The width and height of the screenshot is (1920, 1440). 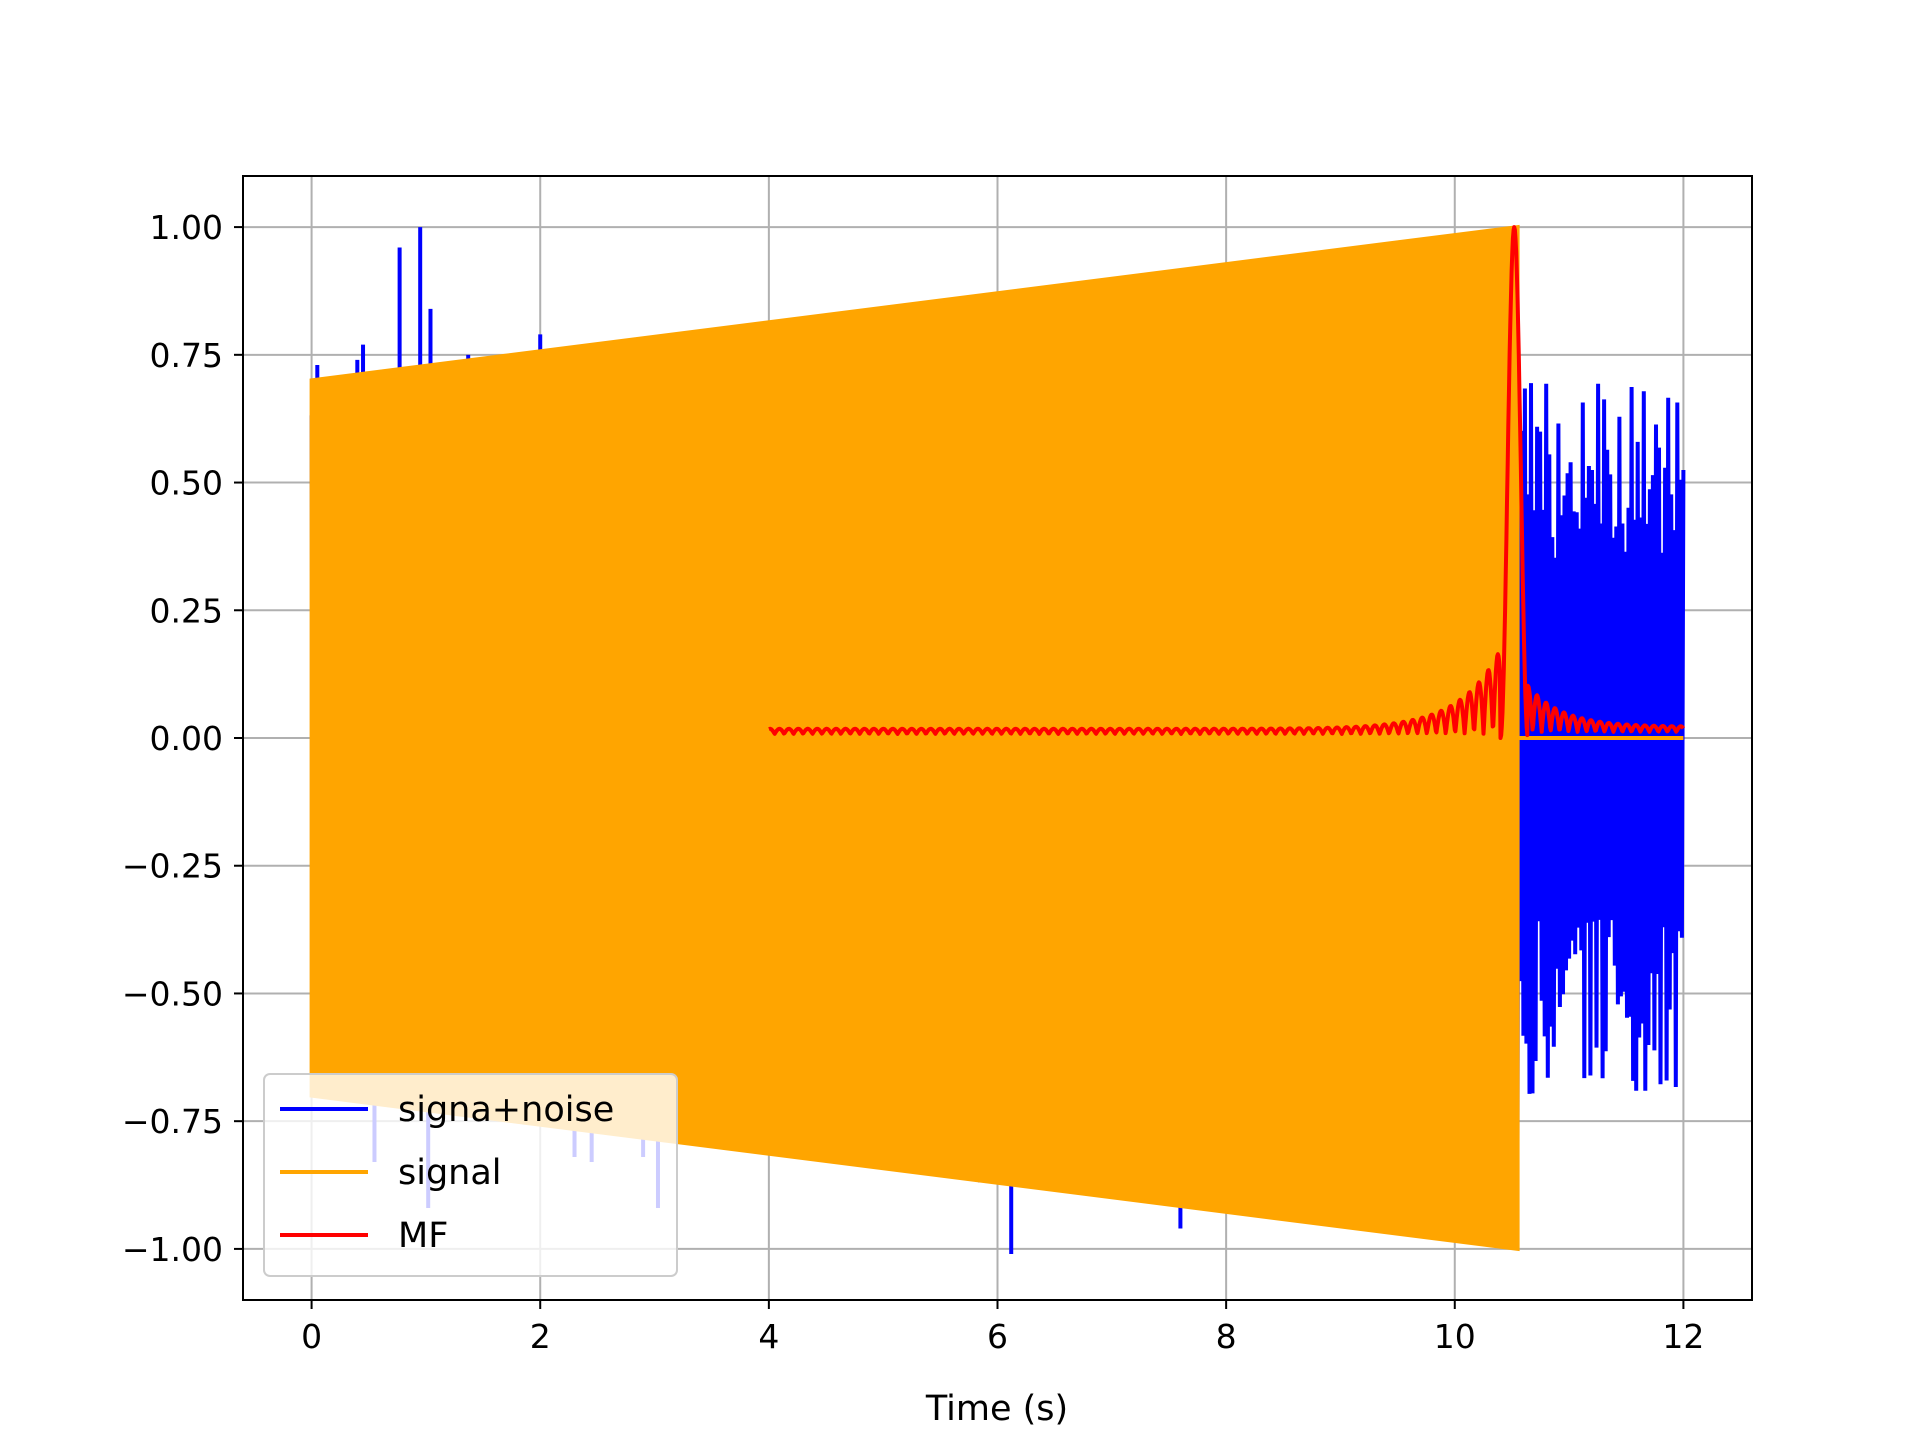 I want to click on legend-label-signal: signal, so click(x=450, y=1173).